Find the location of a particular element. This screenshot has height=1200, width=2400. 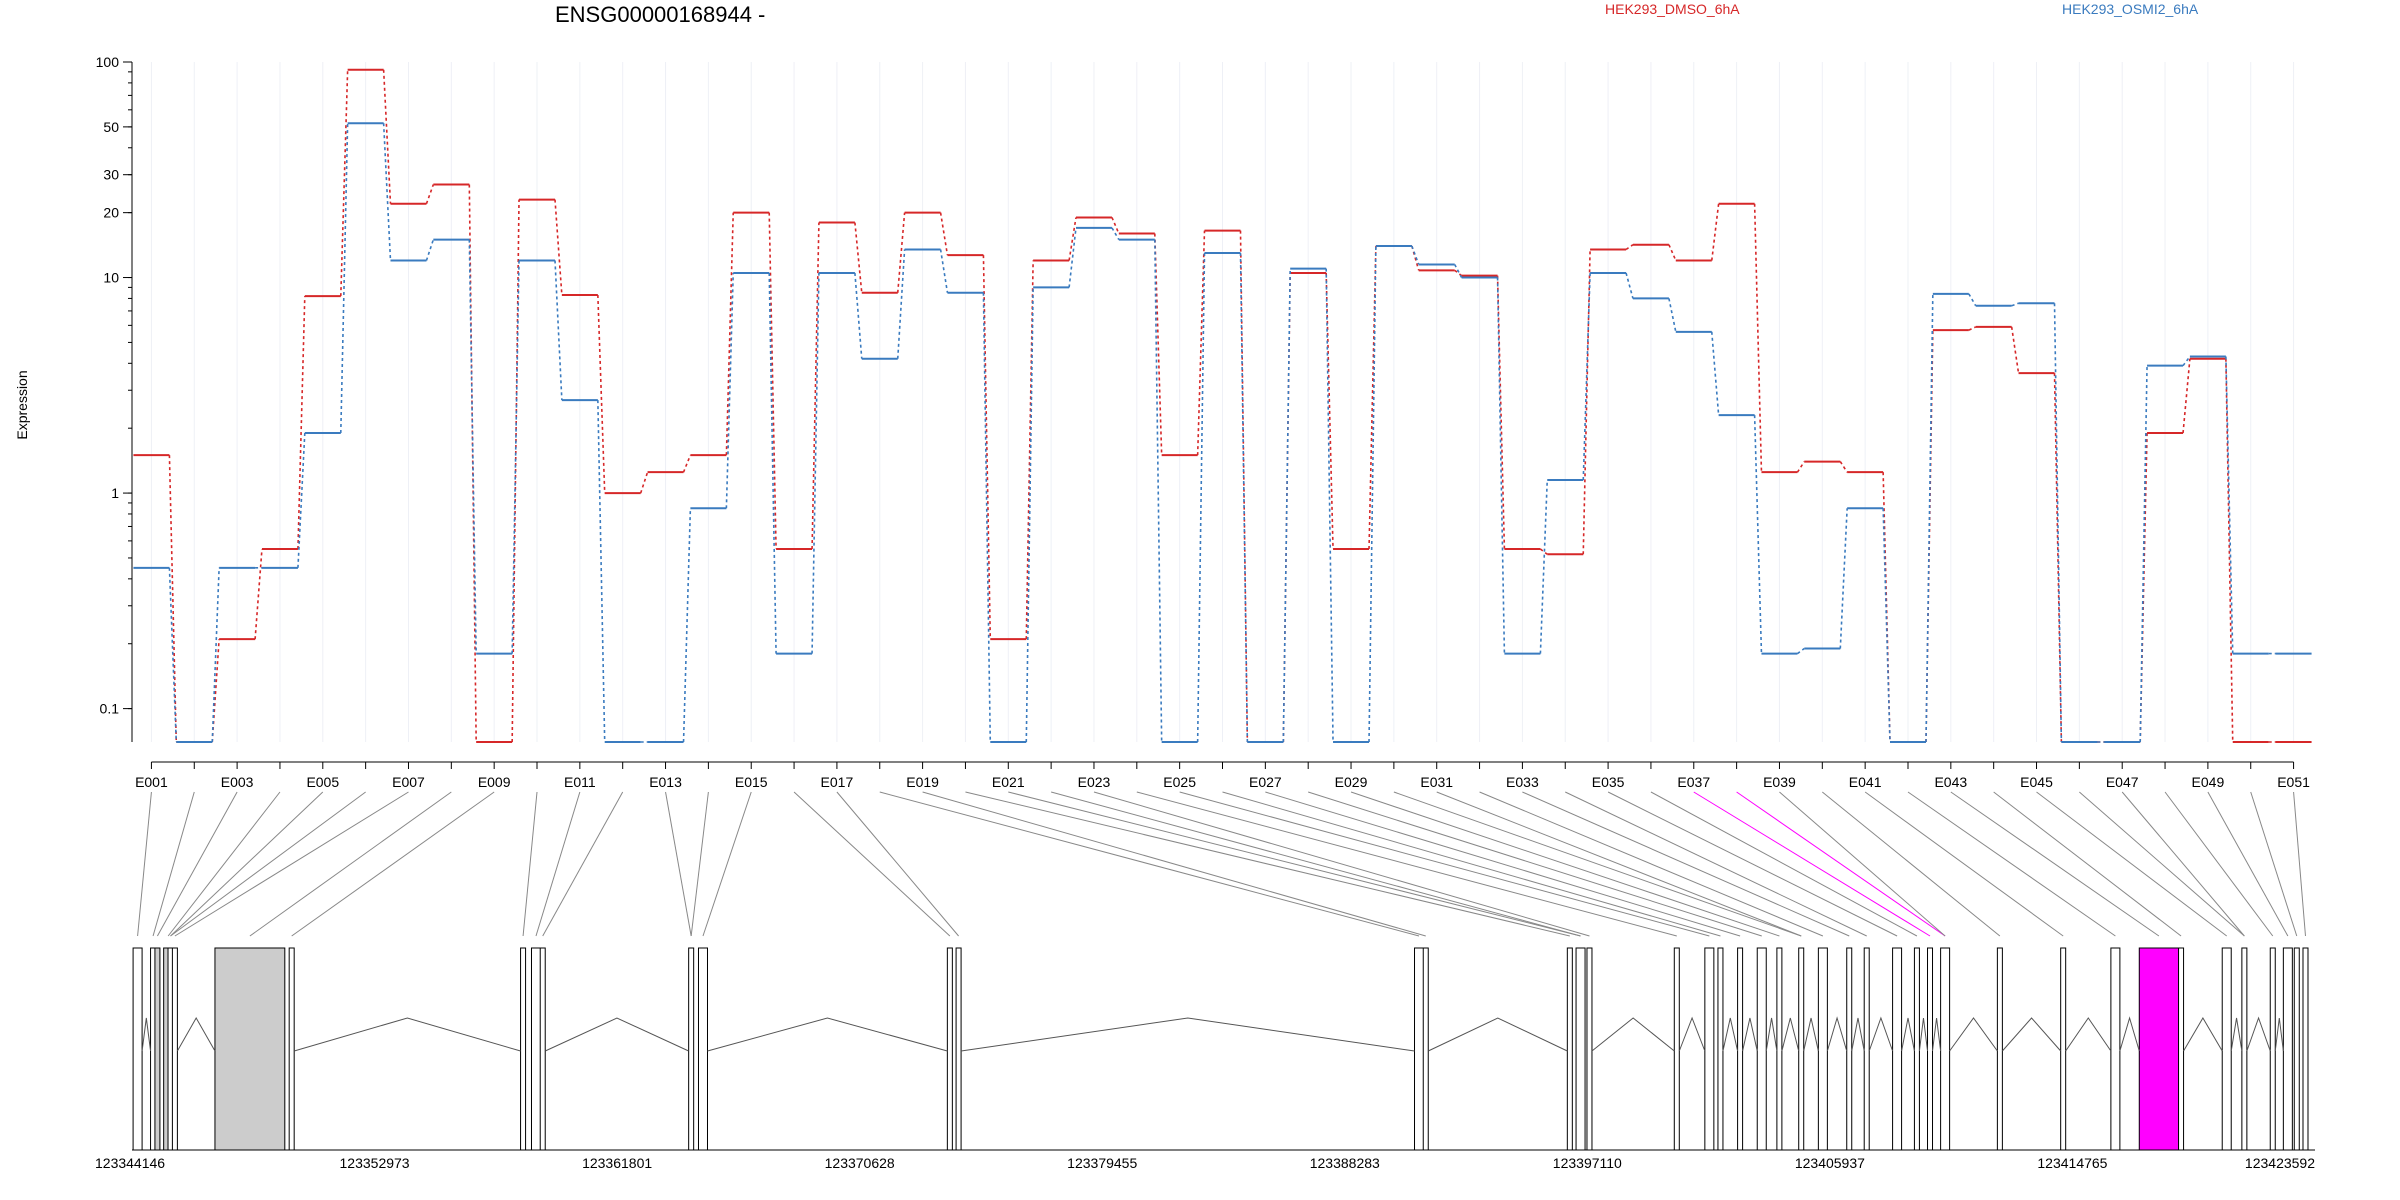

genomic-tick-label: 123370628 is located at coordinates (860, 1163).